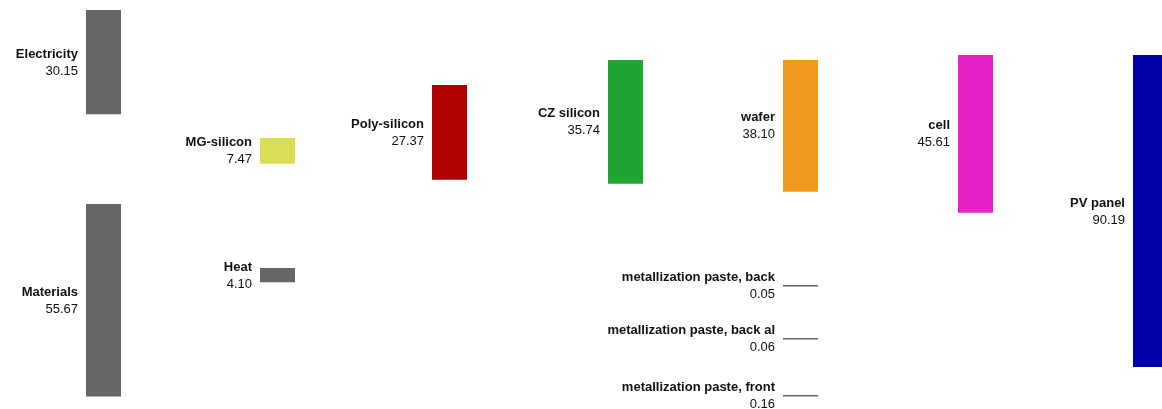 The height and width of the screenshot is (409, 1162). I want to click on data-label: 55.67, so click(61, 308).